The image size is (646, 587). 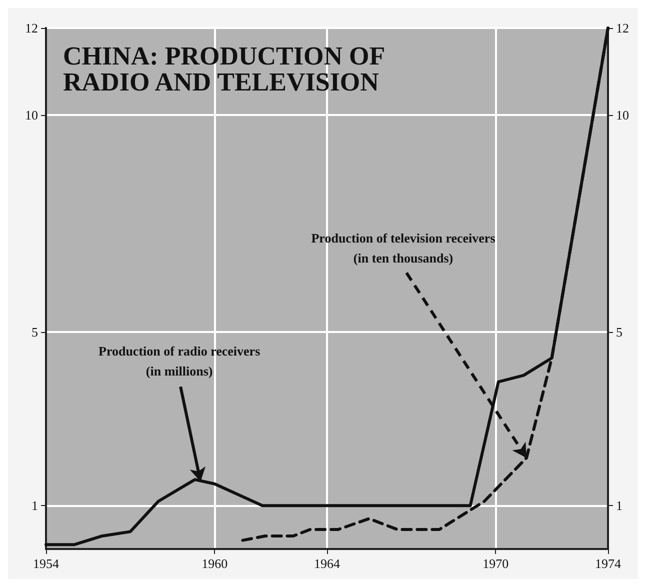 What do you see at coordinates (327, 563) in the screenshot?
I see `x-tick-label: 1964` at bounding box center [327, 563].